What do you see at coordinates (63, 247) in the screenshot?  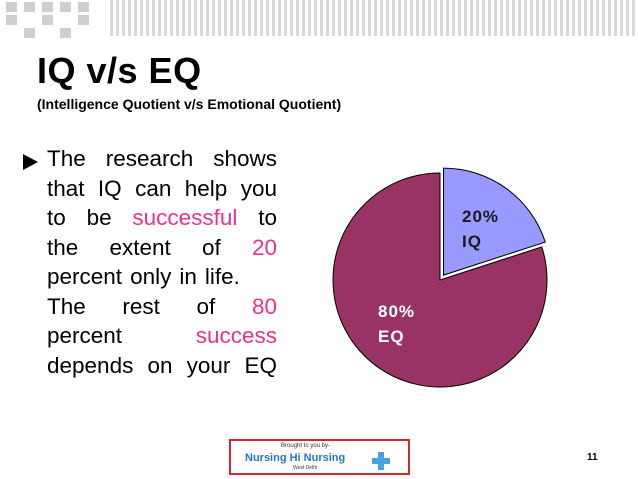 I see `body-word: the` at bounding box center [63, 247].